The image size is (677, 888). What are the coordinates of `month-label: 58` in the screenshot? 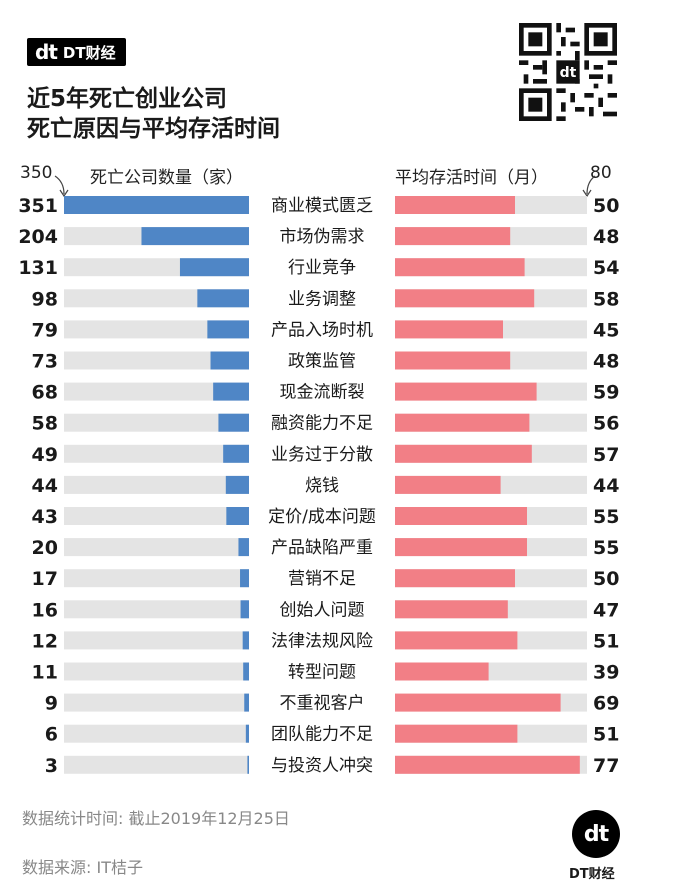 It's located at (606, 299).